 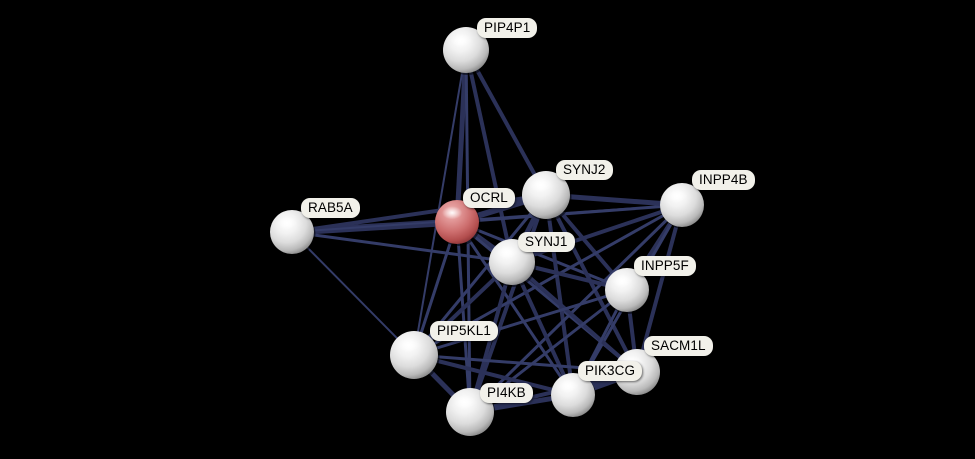 What do you see at coordinates (330, 208) in the screenshot?
I see `node-label-rab5a: RAB5A` at bounding box center [330, 208].